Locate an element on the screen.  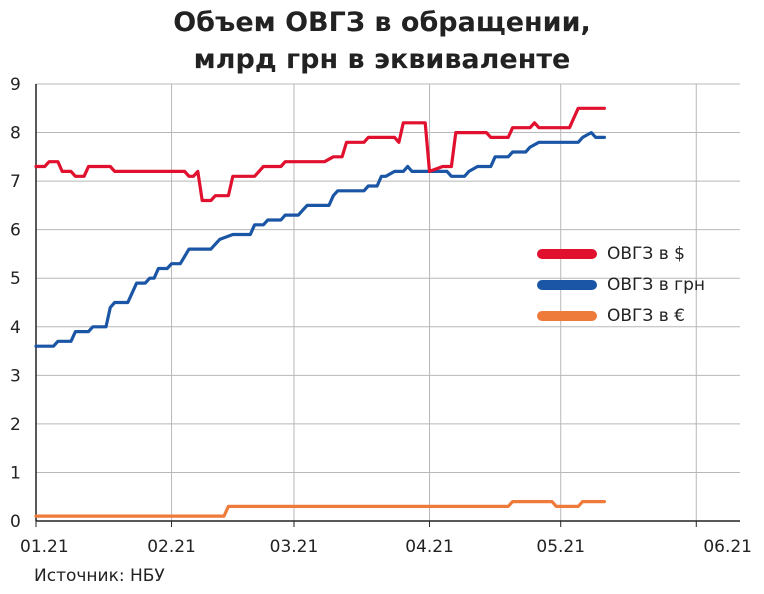
legend-item-eur: ОВГЗ в € is located at coordinates (621, 315).